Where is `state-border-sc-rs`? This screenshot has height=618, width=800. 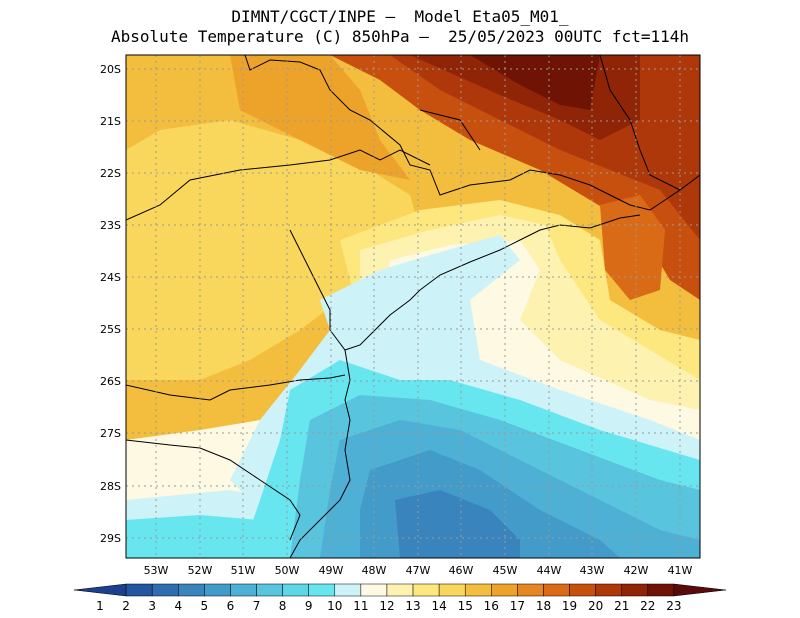
state-border-sc-rs is located at coordinates (213, 490).